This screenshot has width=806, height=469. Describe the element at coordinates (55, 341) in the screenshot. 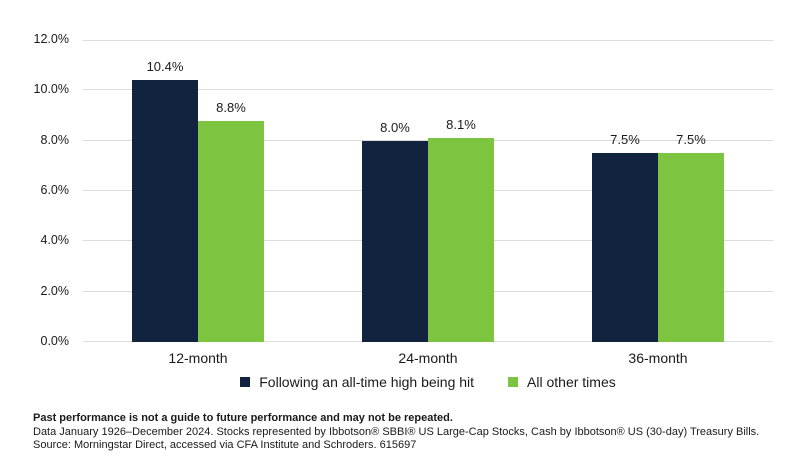

I see `y-tick-label: 0.0%` at that location.